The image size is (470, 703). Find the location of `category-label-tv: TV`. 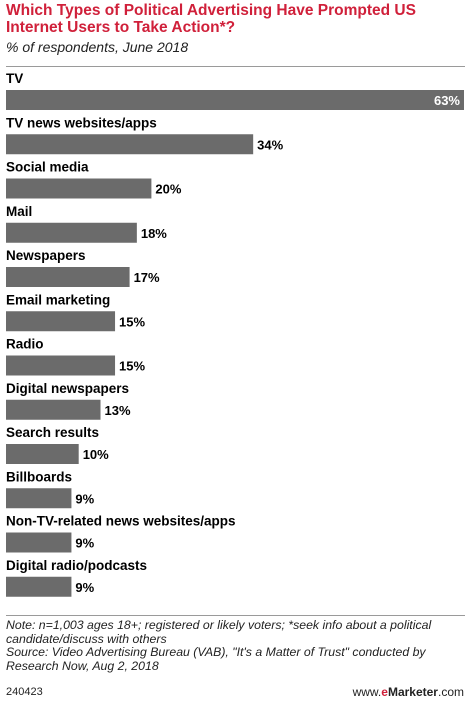

category-label-tv: TV is located at coordinates (14, 78).